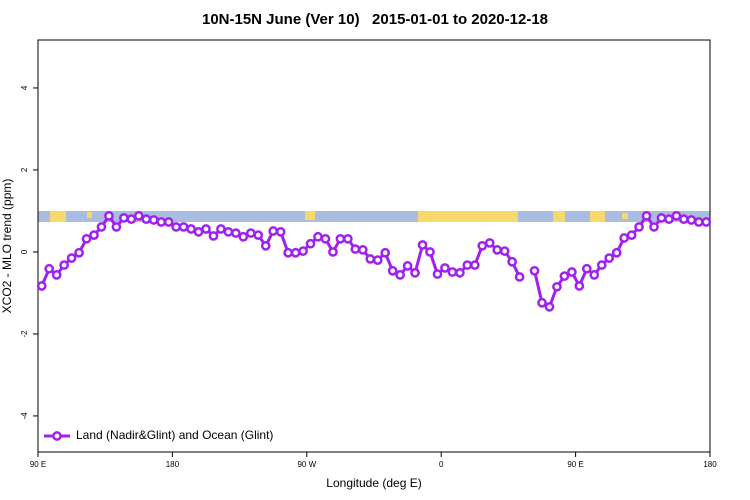  I want to click on x-axis-label: Longitude (deg E), so click(373, 483).